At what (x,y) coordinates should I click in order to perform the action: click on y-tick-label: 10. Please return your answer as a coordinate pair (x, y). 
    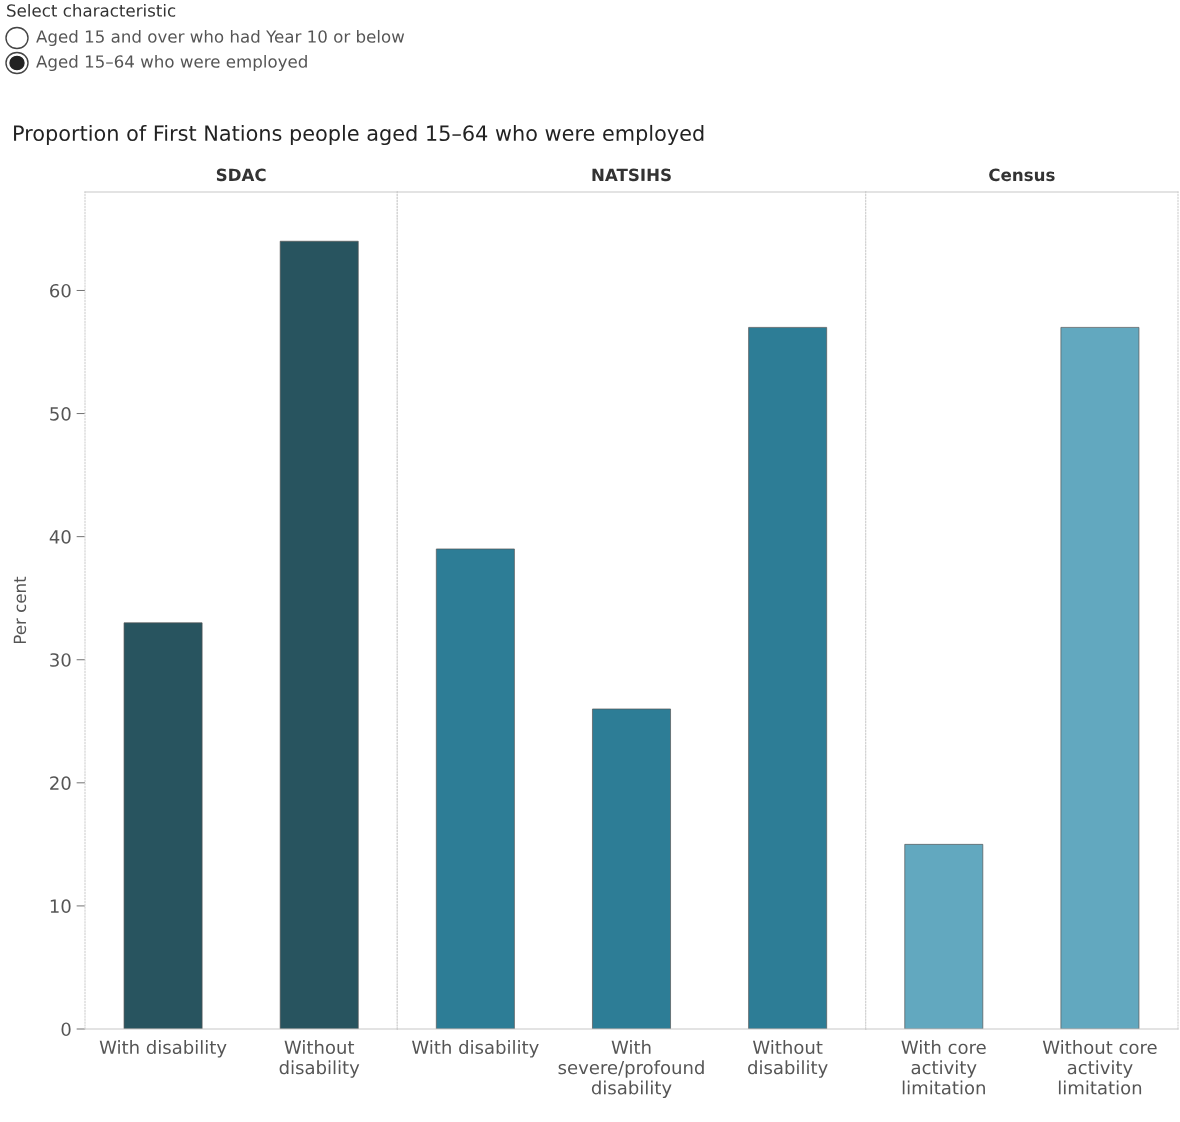
    Looking at the image, I should click on (60, 906).